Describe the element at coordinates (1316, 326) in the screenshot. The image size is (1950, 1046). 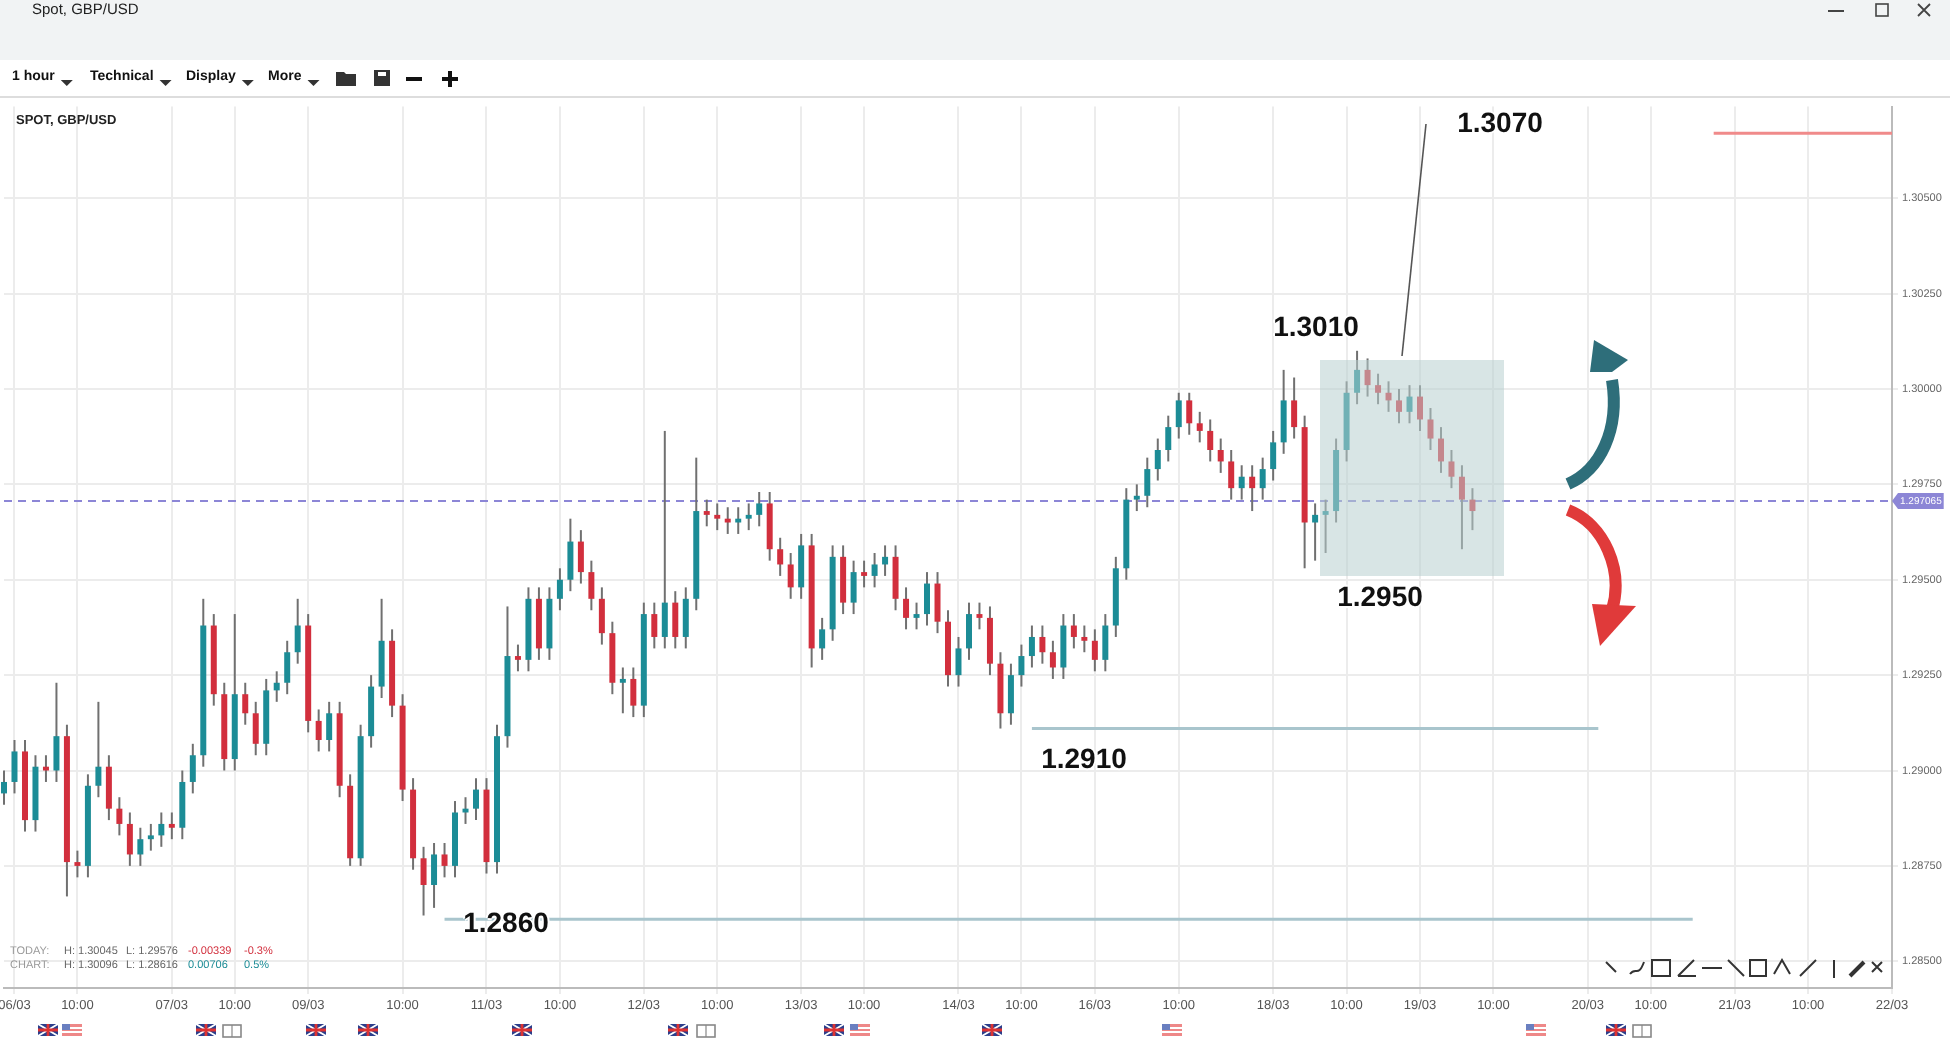
I see `annotation: 1.3010` at that location.